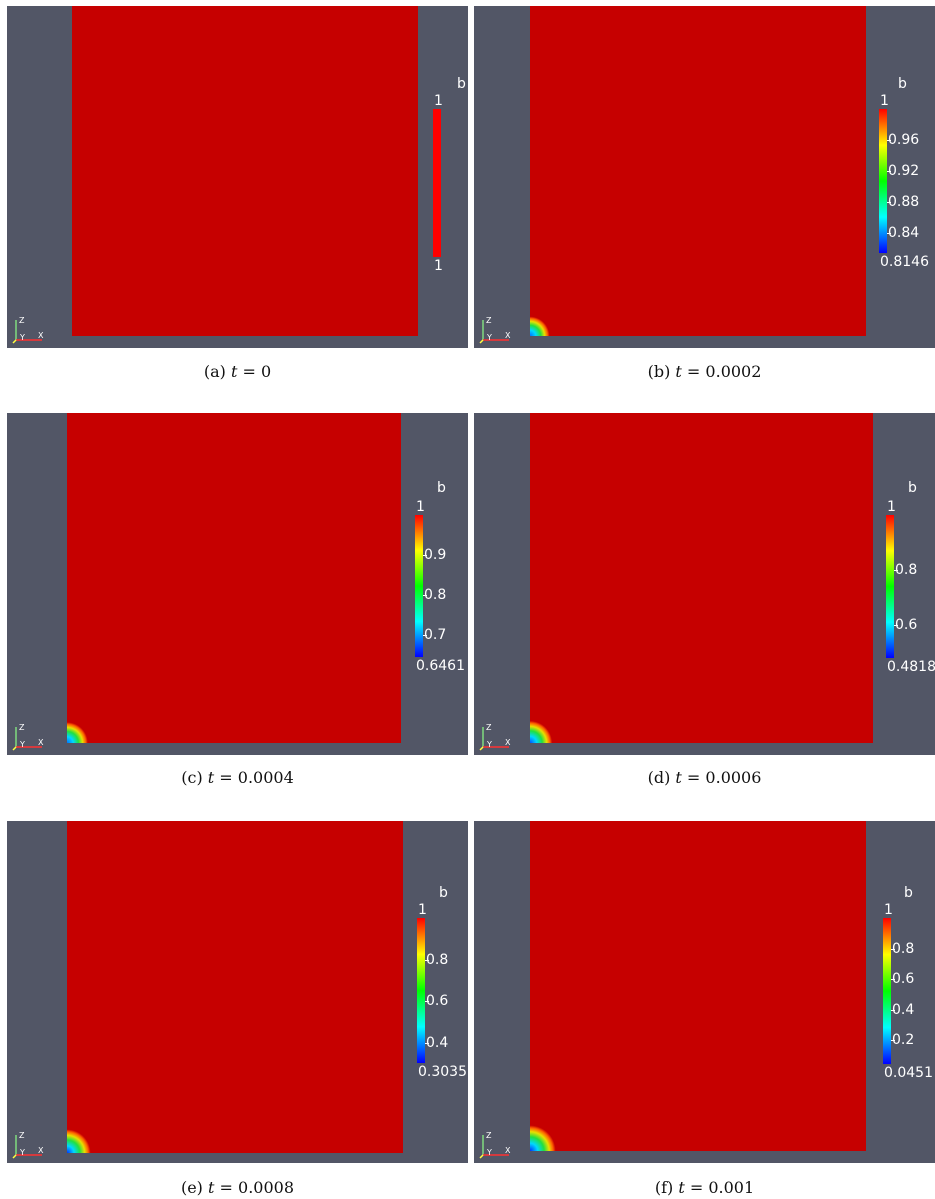 The image size is (935, 1199). What do you see at coordinates (435, 635) in the screenshot?
I see `colorbar-tick-label: 0.7` at bounding box center [435, 635].